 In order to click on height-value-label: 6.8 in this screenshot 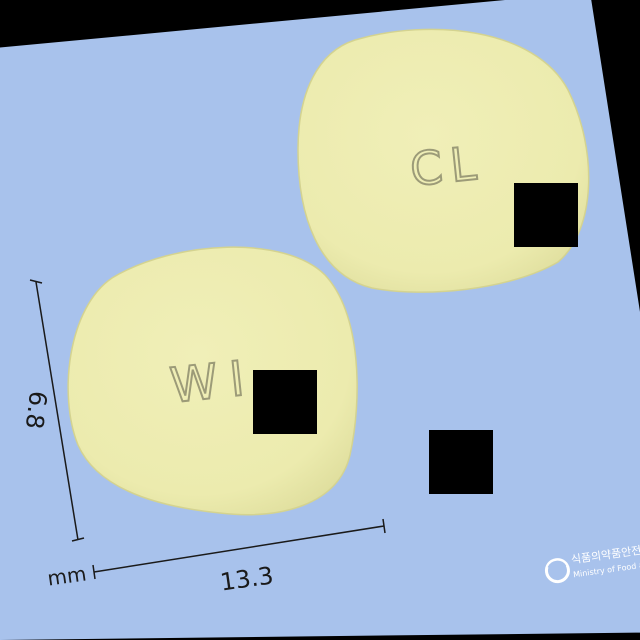, I will do `click(36, 409)`.